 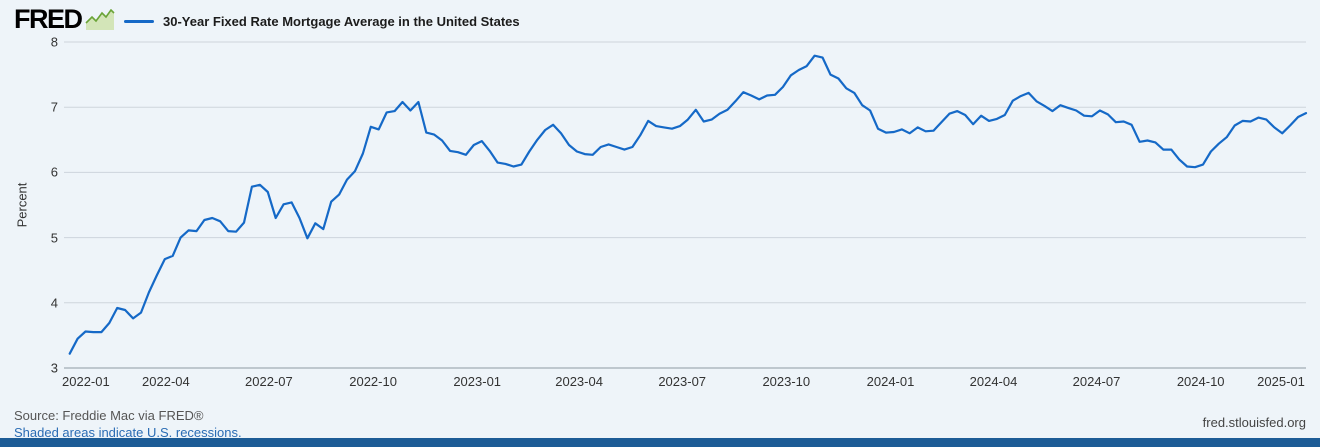 I want to click on y-axis-title: Percent, so click(x=22, y=205).